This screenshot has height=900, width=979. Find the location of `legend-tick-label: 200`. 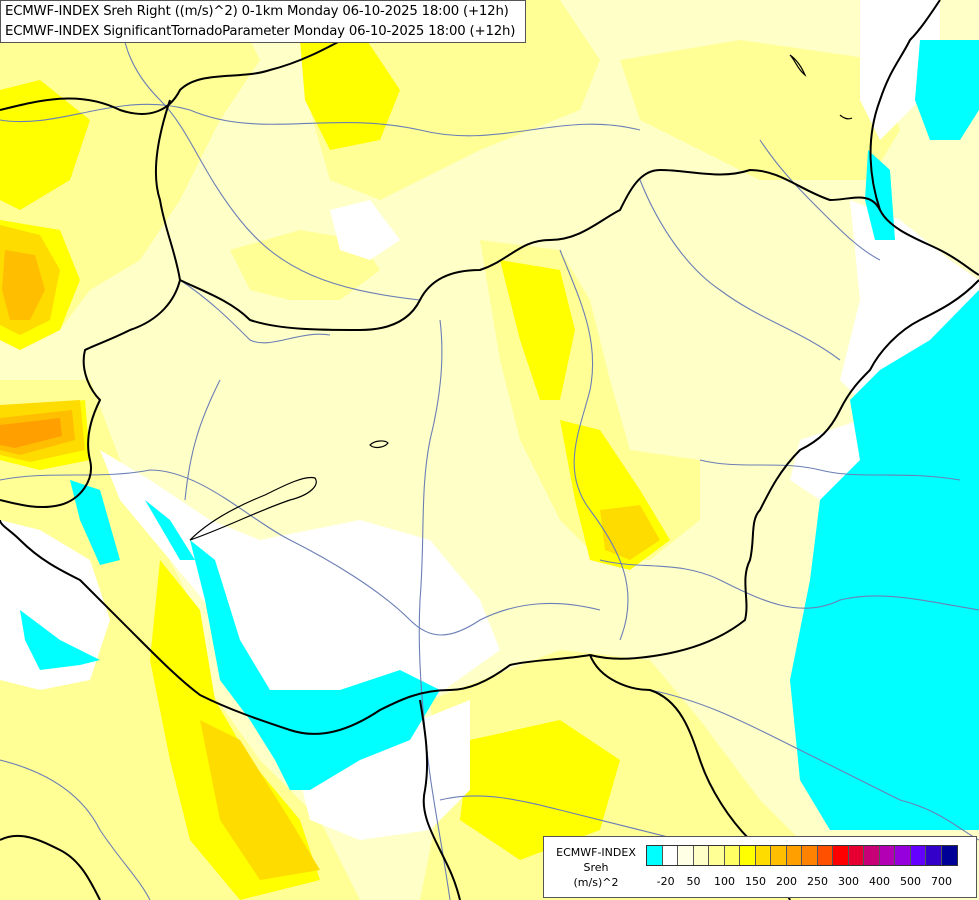

legend-tick-label: 200 is located at coordinates (786, 881).